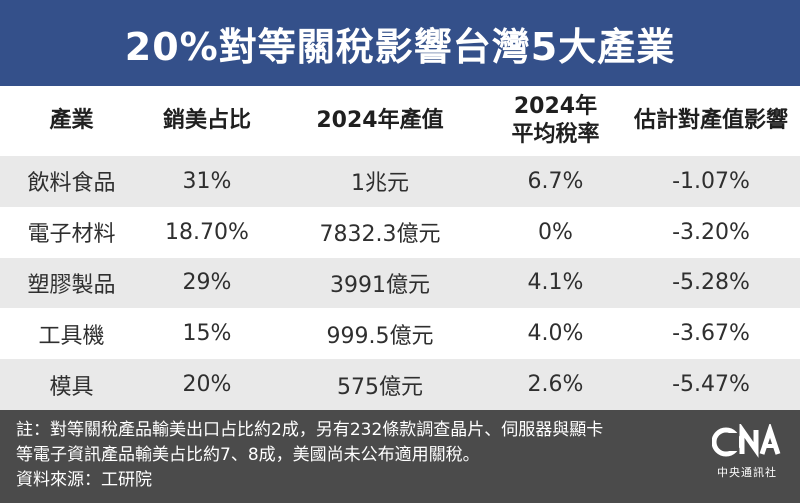 The image size is (800, 503). Describe the element at coordinates (380, 184) in the screenshot. I see `cell-output: 1兆元` at that location.